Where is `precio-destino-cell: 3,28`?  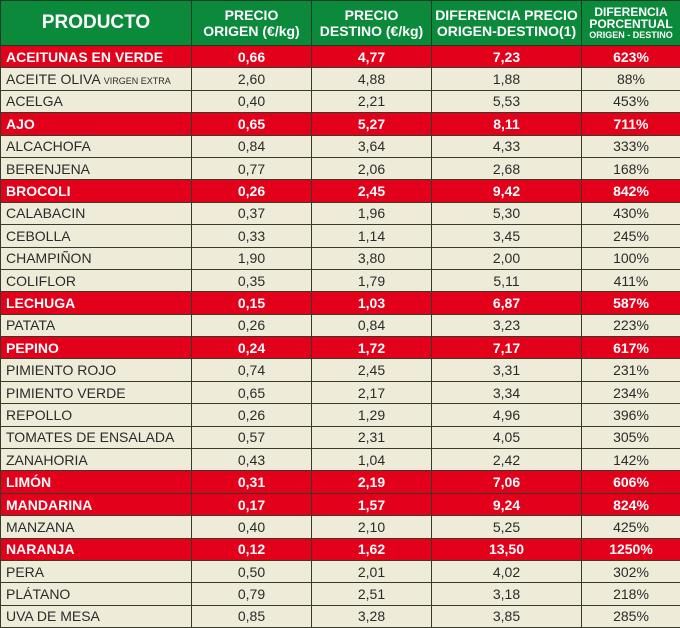 precio-destino-cell: 3,28 is located at coordinates (372, 616).